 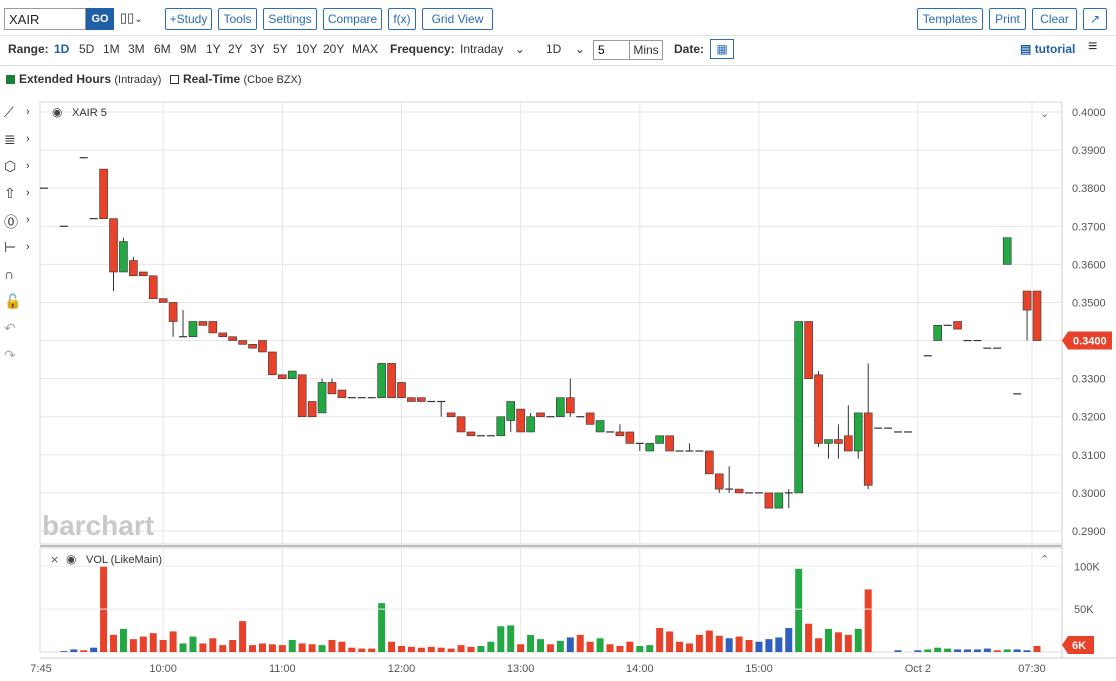 What do you see at coordinates (257, 49) in the screenshot?
I see `range-3y: 3Y` at bounding box center [257, 49].